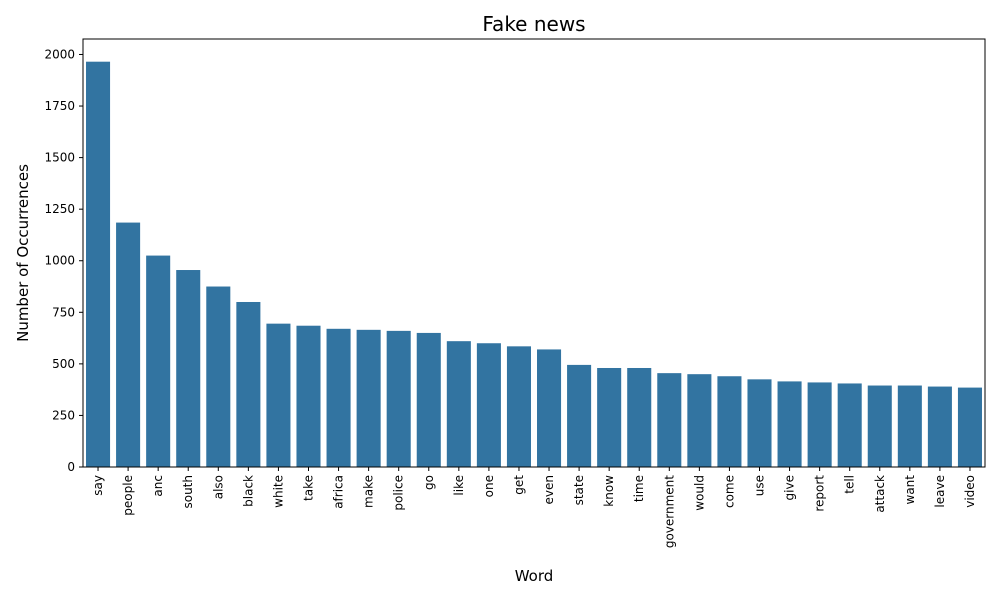 The height and width of the screenshot is (600, 1000). I want to click on y-tick-label: 1750, so click(59, 106).